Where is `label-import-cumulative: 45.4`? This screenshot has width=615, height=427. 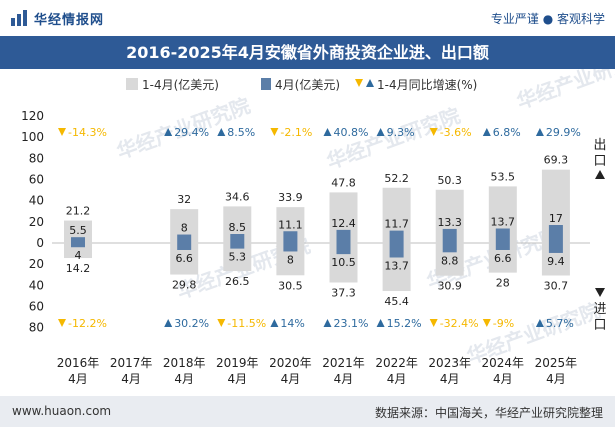 label-import-cumulative: 45.4 is located at coordinates (396, 301).